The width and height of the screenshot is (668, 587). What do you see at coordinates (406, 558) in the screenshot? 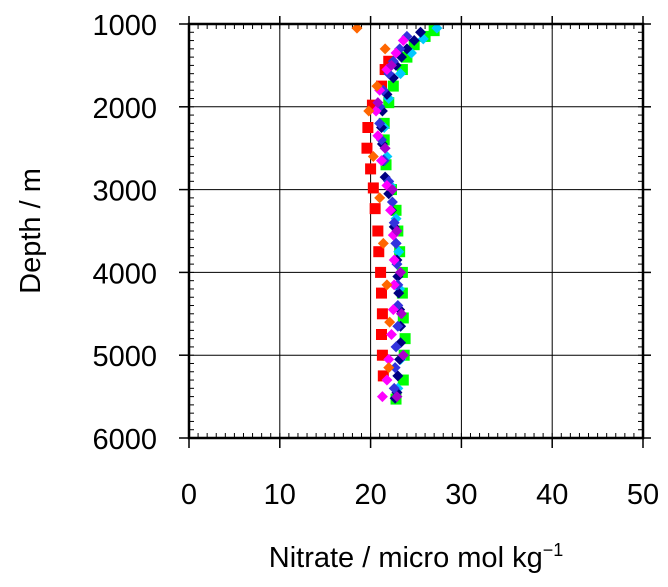
I see `x-axis-title-text: Nitrate / micro mol kg` at bounding box center [406, 558].